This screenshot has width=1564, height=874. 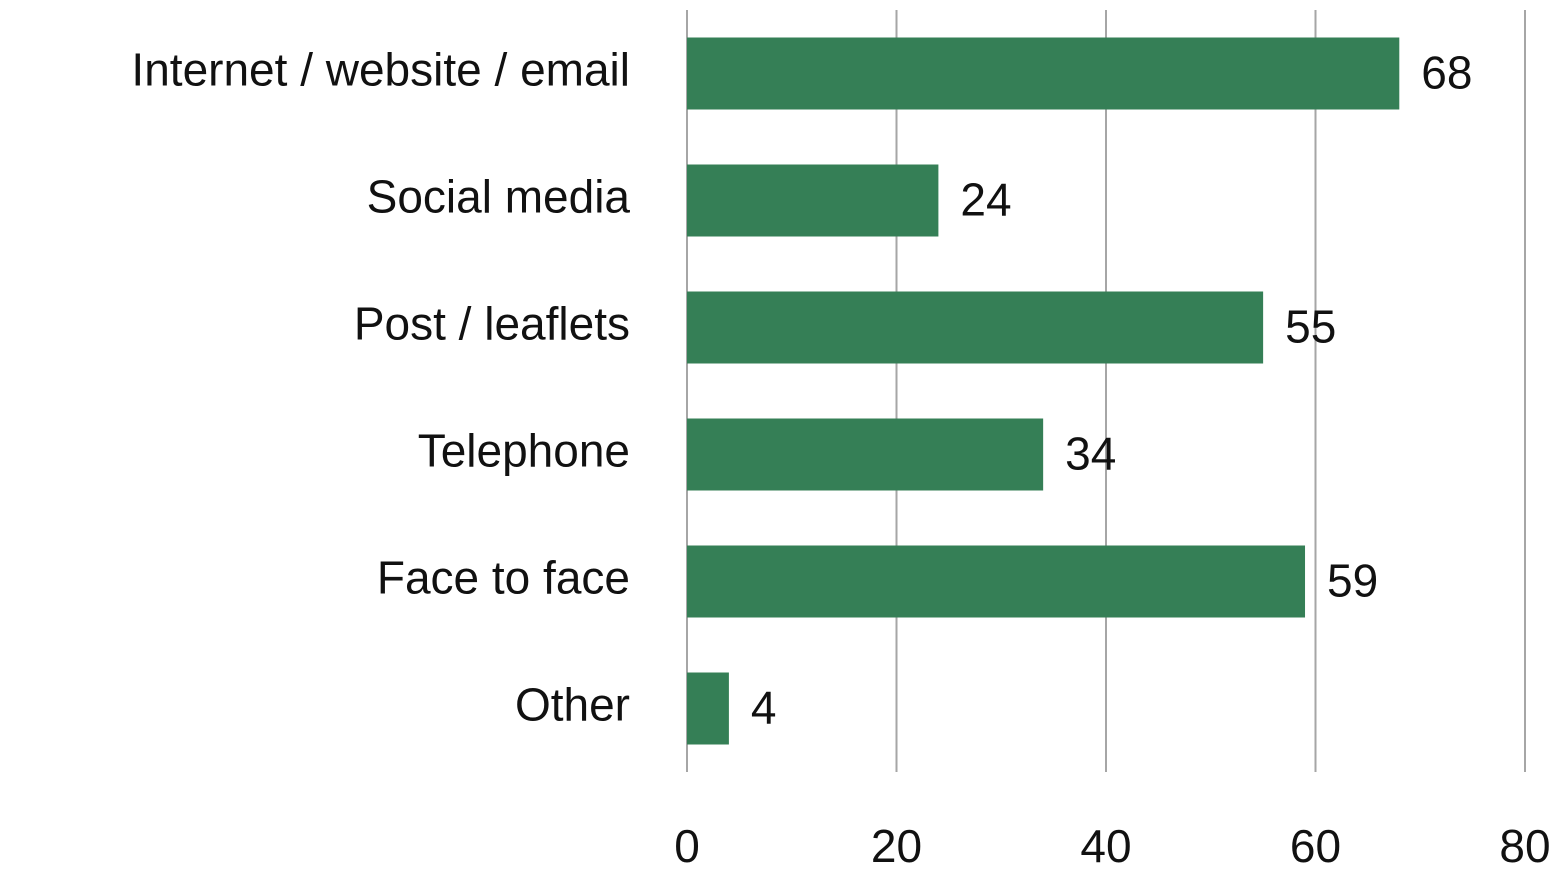 I want to click on value-label: 24, so click(x=985, y=200).